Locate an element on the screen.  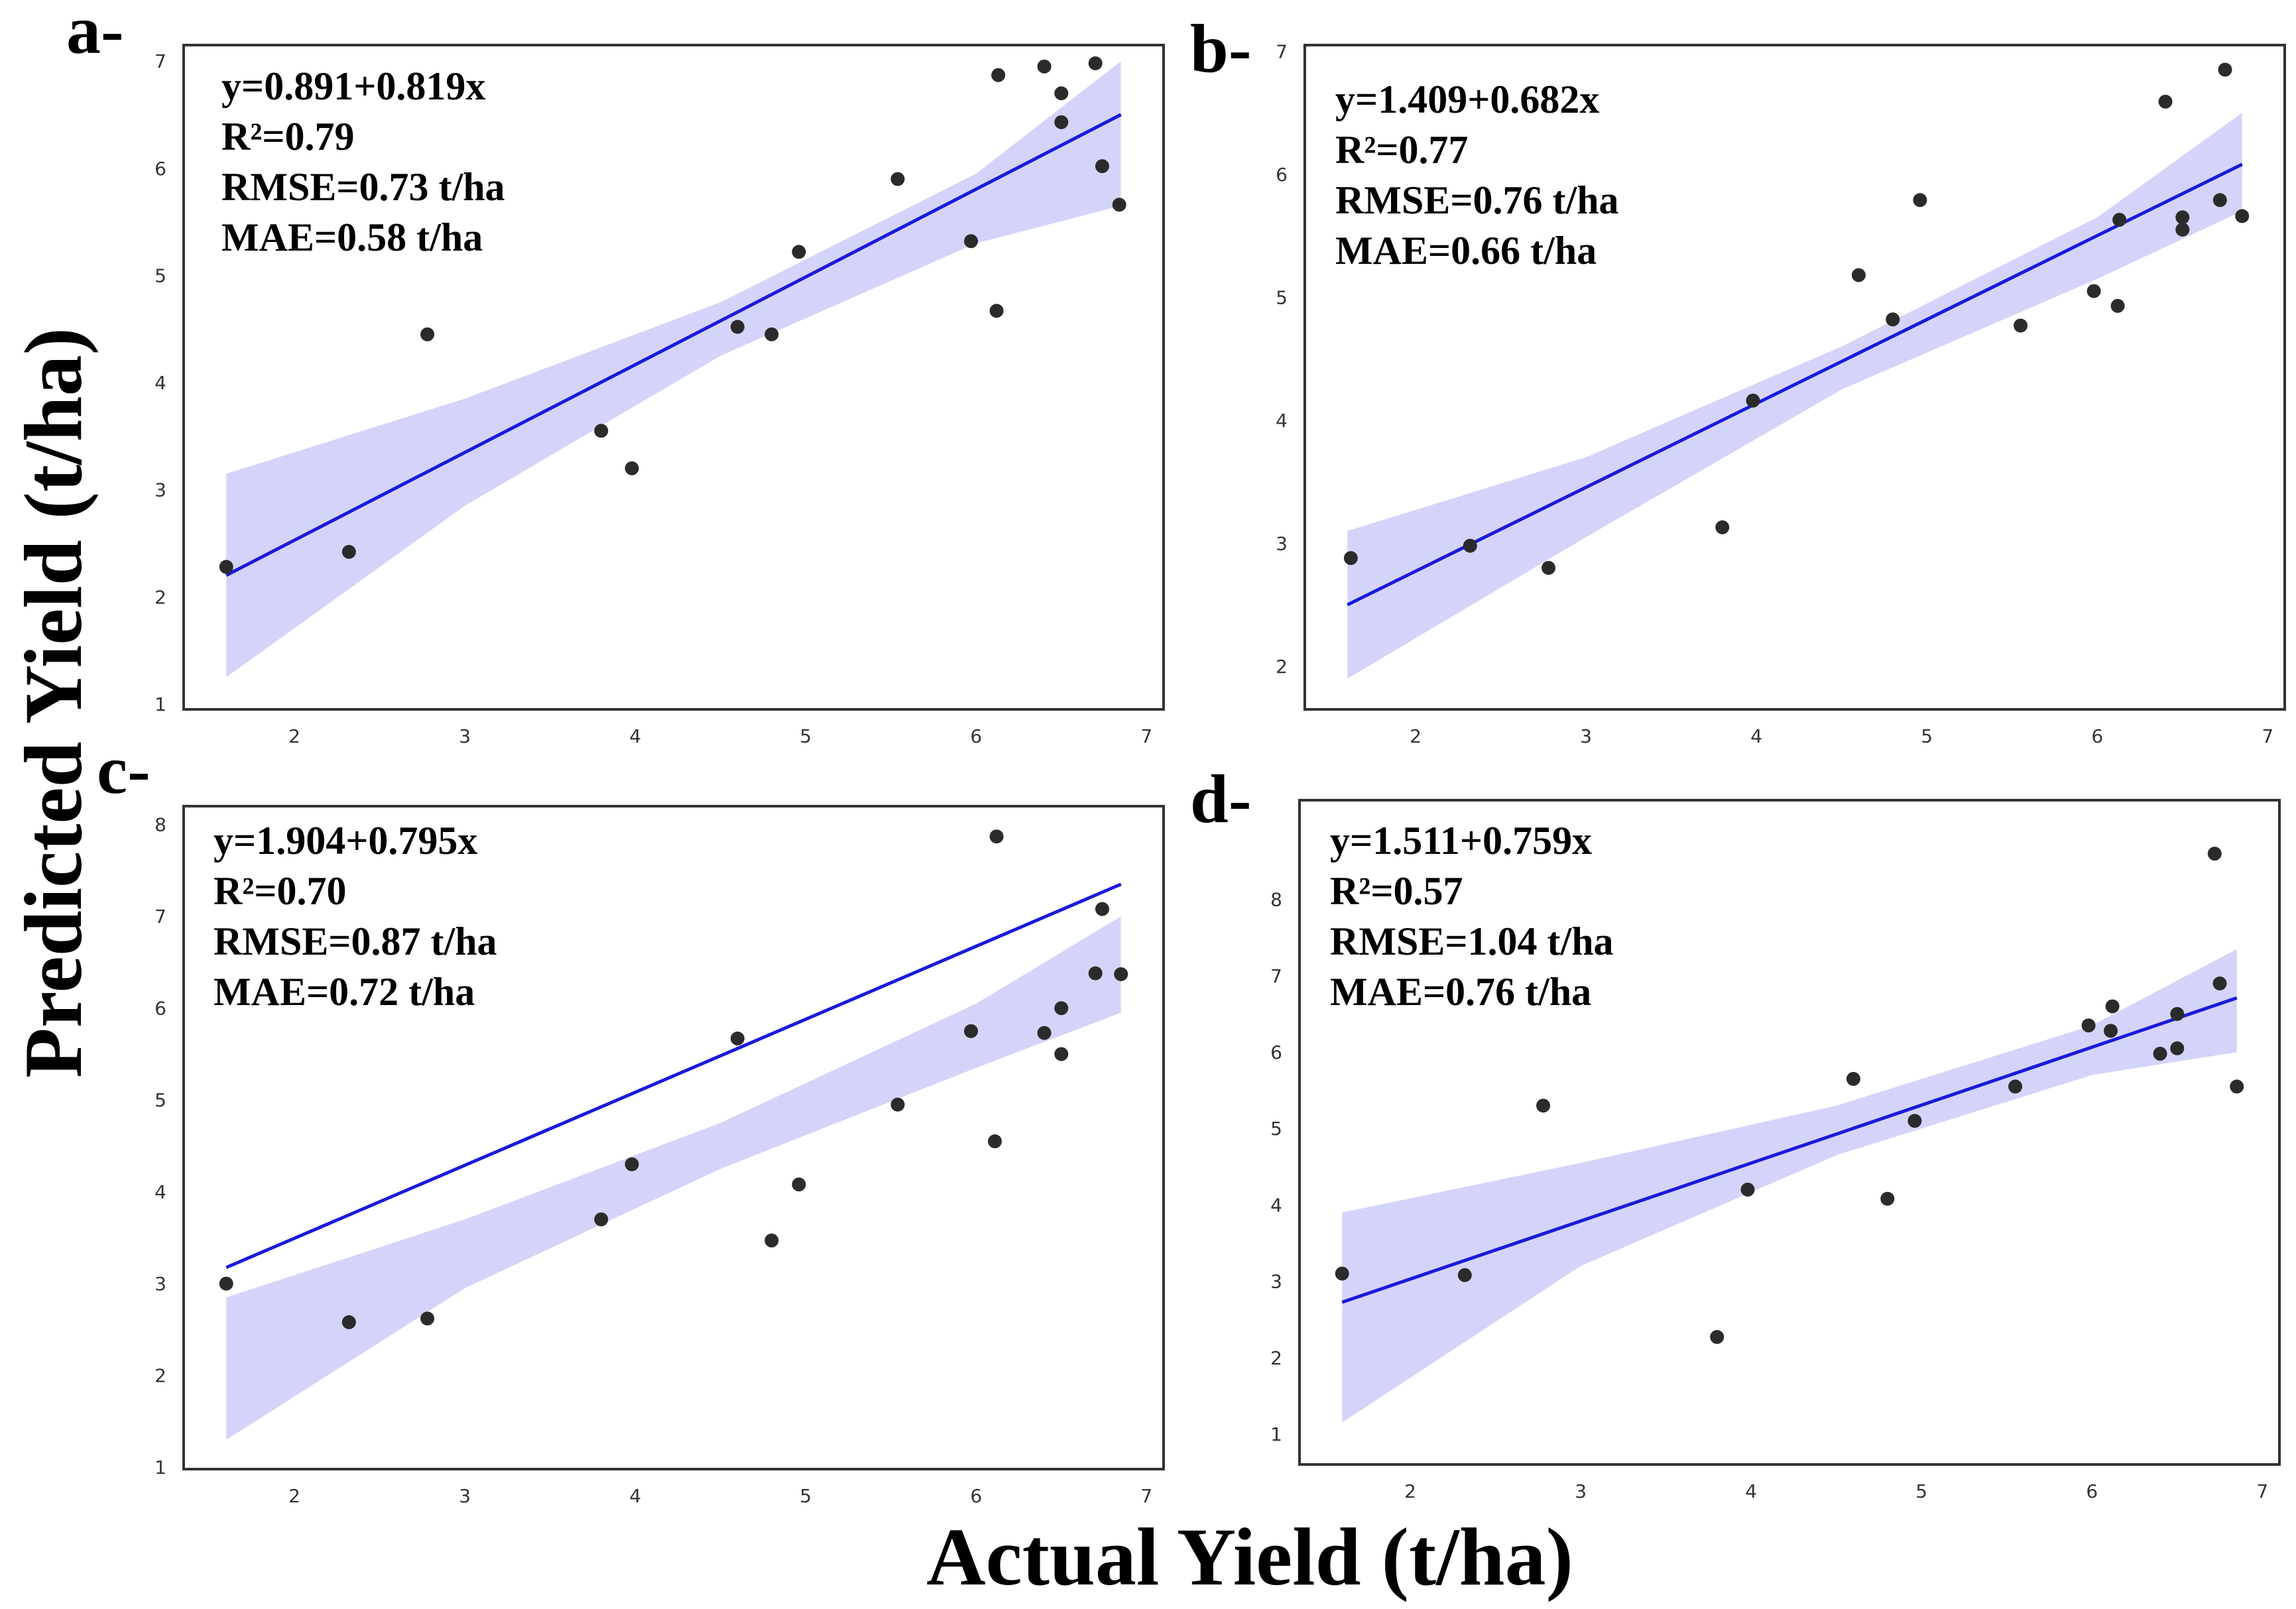
panel-d-y-tick-8: 8 is located at coordinates (1276, 900).